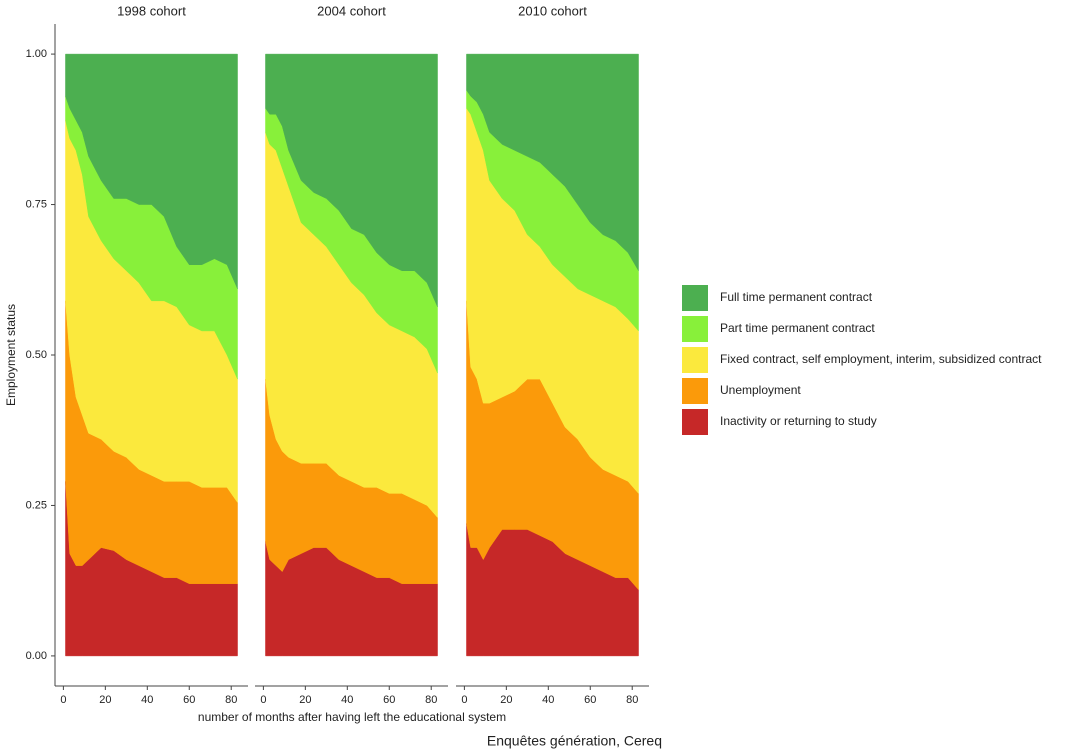 This screenshot has height=751, width=1089. Describe the element at coordinates (36, 54) in the screenshot. I see `y-tick-label: 1.00` at that location.